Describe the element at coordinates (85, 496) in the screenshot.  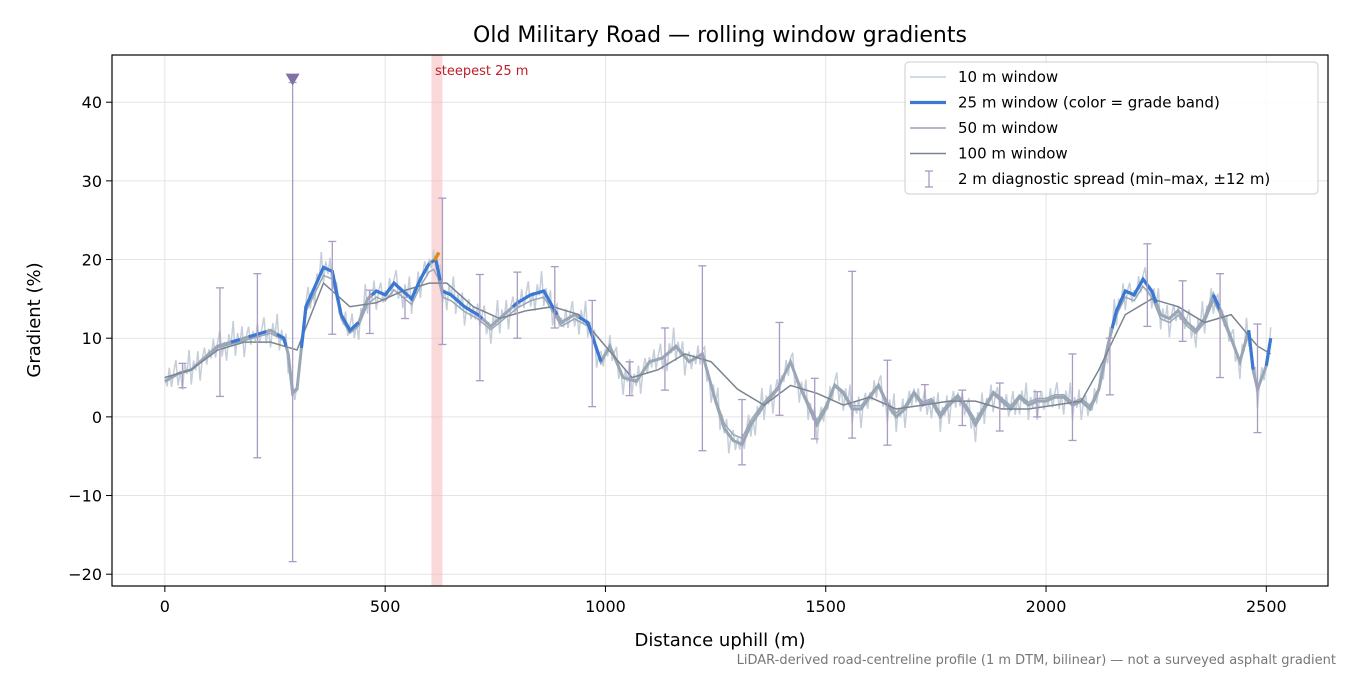
I see `y-tick-label: −10` at that location.